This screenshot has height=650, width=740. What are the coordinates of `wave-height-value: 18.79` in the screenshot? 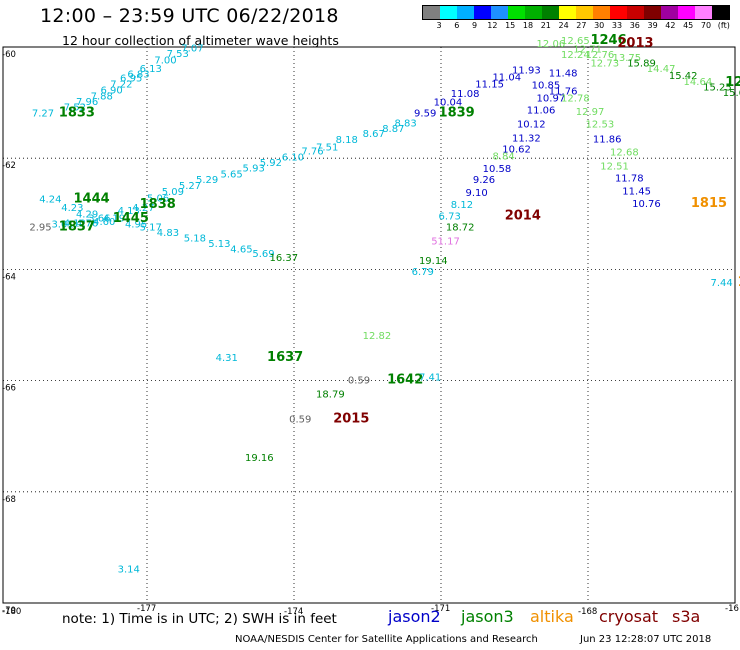 It's located at (330, 394).